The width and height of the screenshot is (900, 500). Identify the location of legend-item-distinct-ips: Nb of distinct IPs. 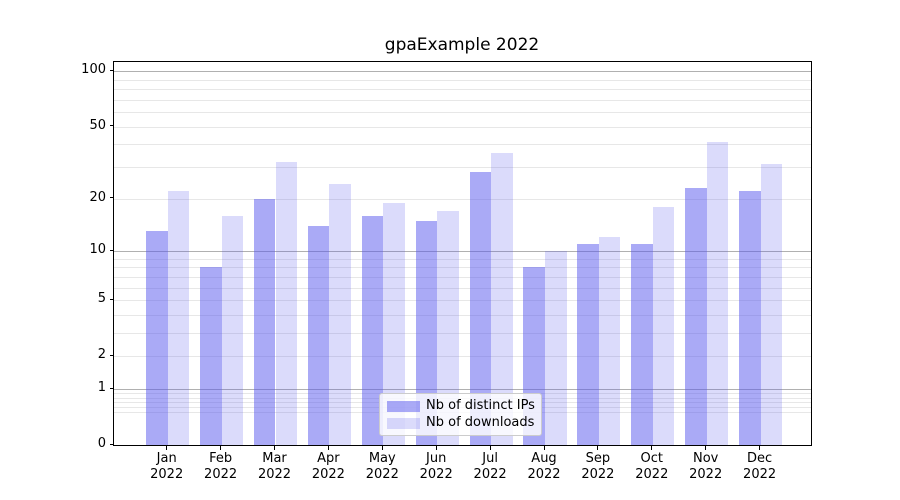
(461, 405).